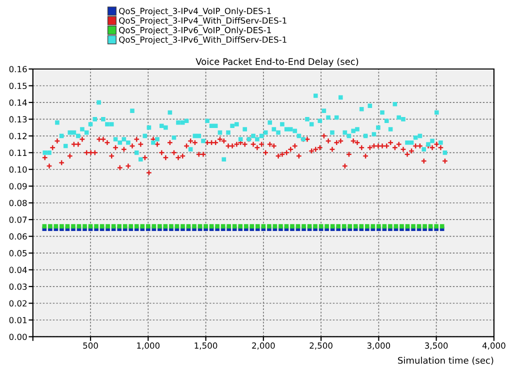  I want to click on legend-label: QoS_Project_3-IPv4_VoIP_Only-DES-1, so click(195, 12).